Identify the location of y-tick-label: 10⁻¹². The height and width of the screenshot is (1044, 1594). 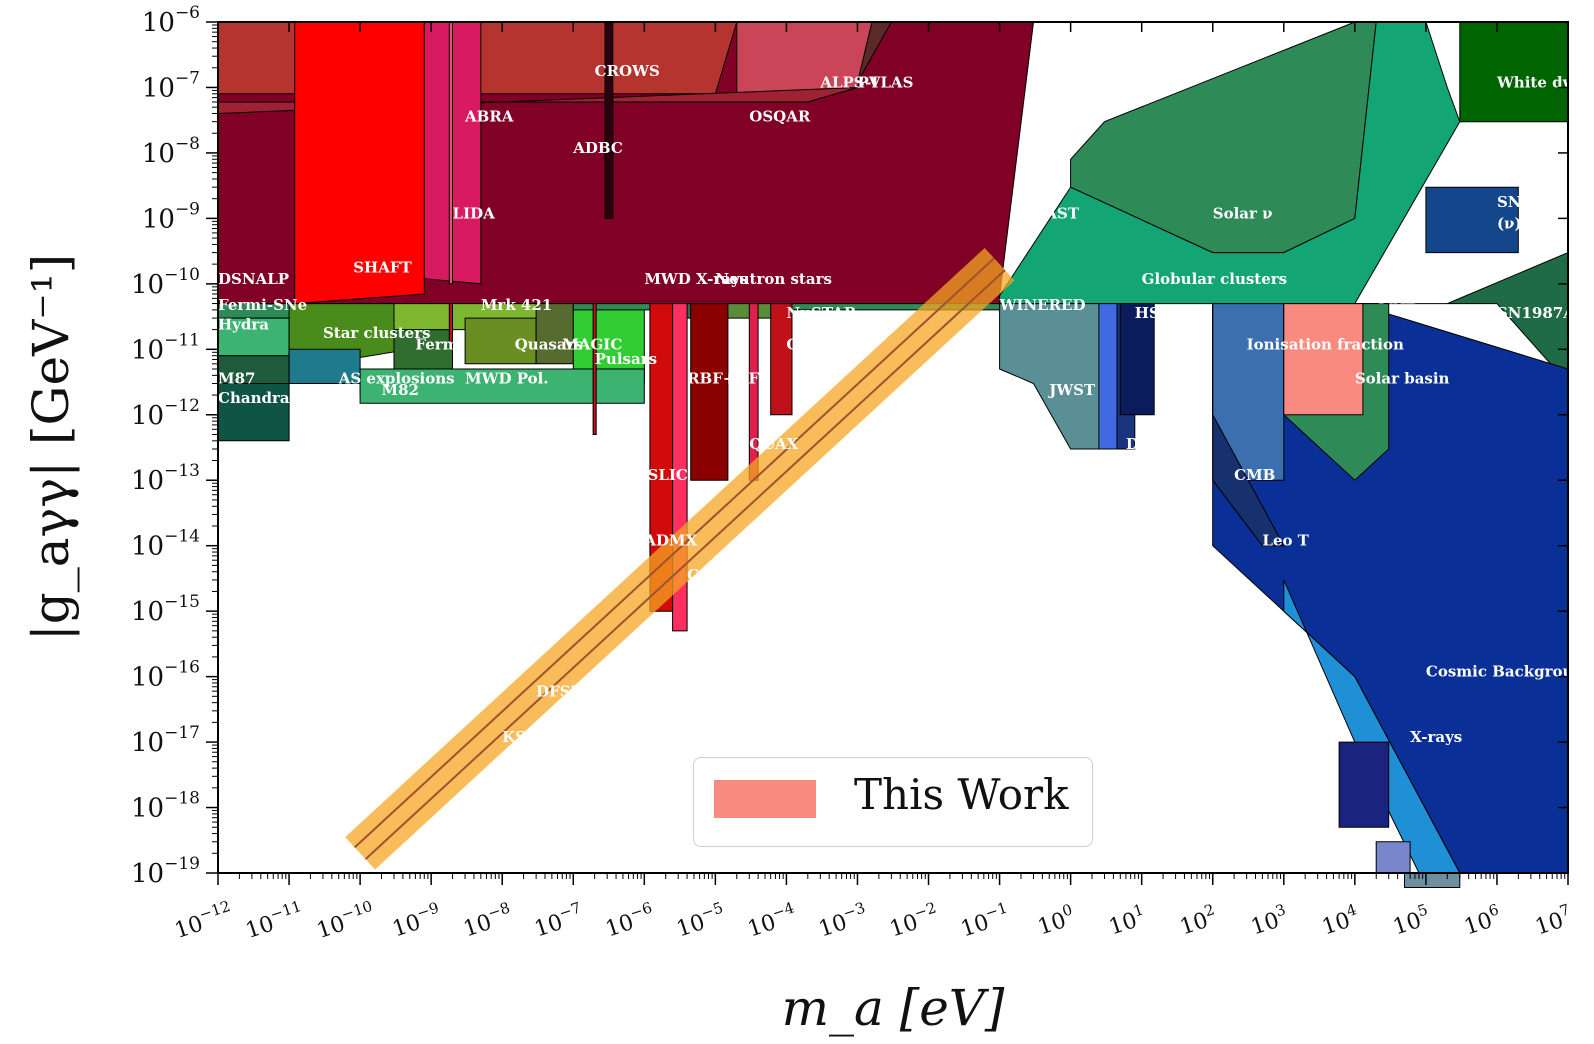
(165, 413).